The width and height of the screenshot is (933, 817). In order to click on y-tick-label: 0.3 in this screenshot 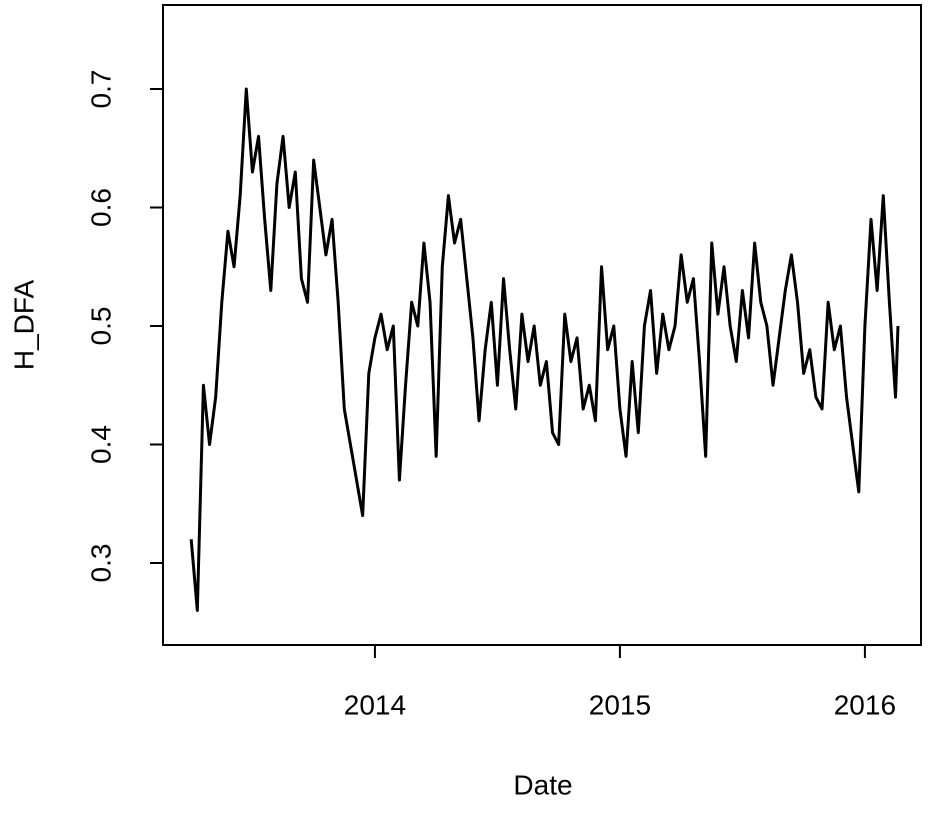, I will do `click(100, 563)`.